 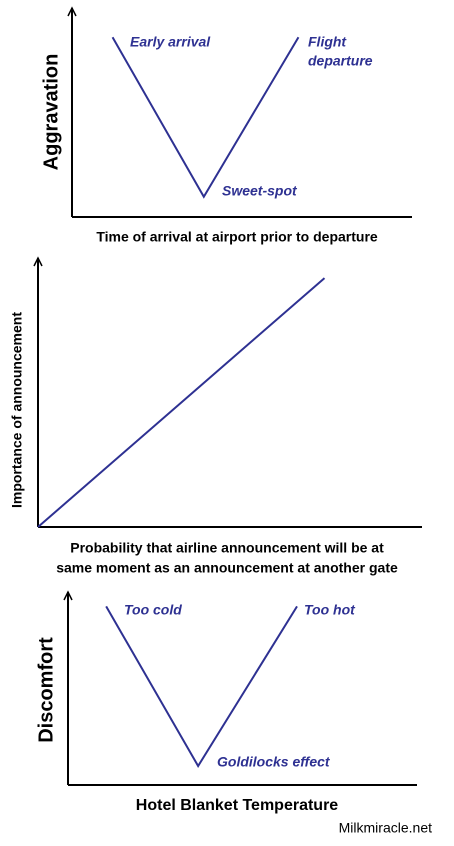 I want to click on annotation: Too hot, so click(x=330, y=610).